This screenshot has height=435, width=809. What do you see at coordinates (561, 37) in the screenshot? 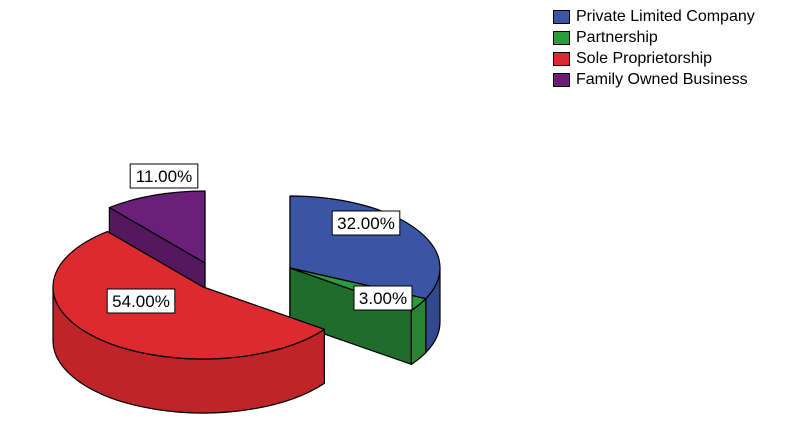
I see `legend-swatch-partnership` at bounding box center [561, 37].